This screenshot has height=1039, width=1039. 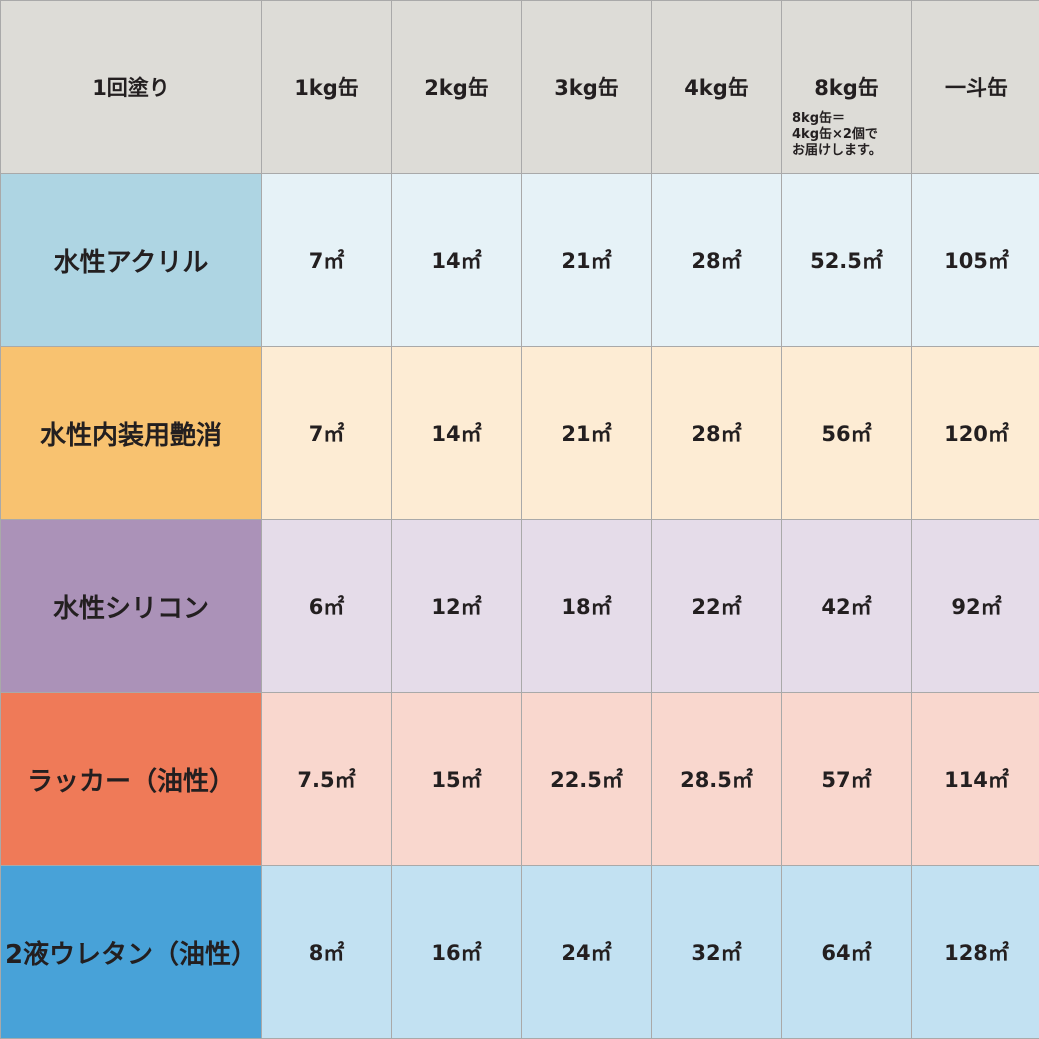 What do you see at coordinates (586, 87) in the screenshot?
I see `header-3kg: 3kg缶` at bounding box center [586, 87].